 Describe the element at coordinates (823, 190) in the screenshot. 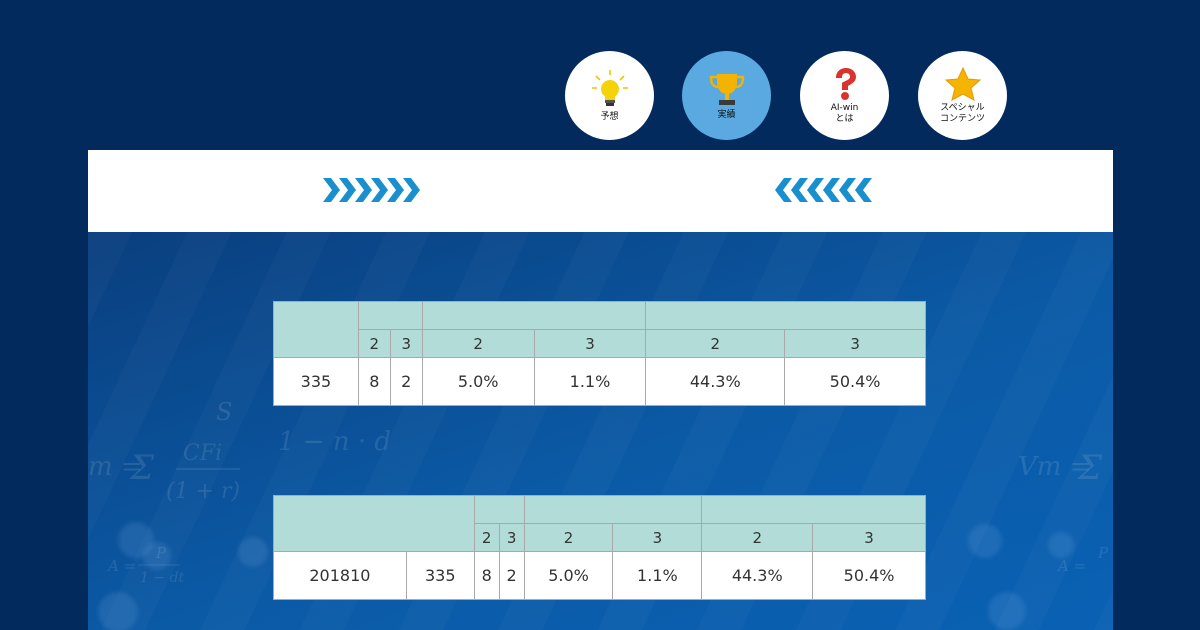

I see `chevron-left-icon` at that location.